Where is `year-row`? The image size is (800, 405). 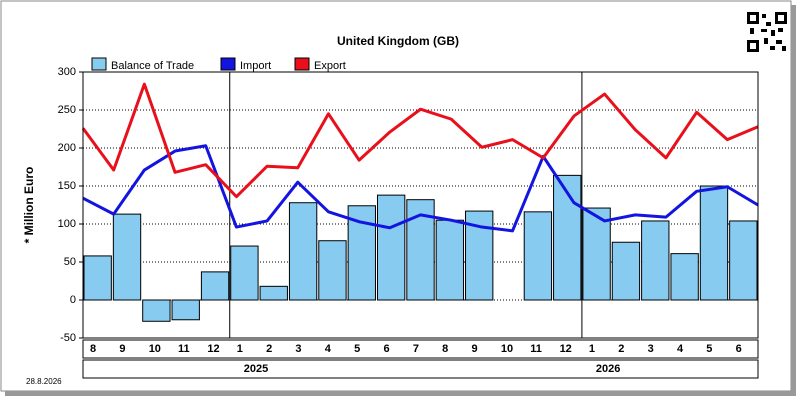
year-row is located at coordinates (420, 369).